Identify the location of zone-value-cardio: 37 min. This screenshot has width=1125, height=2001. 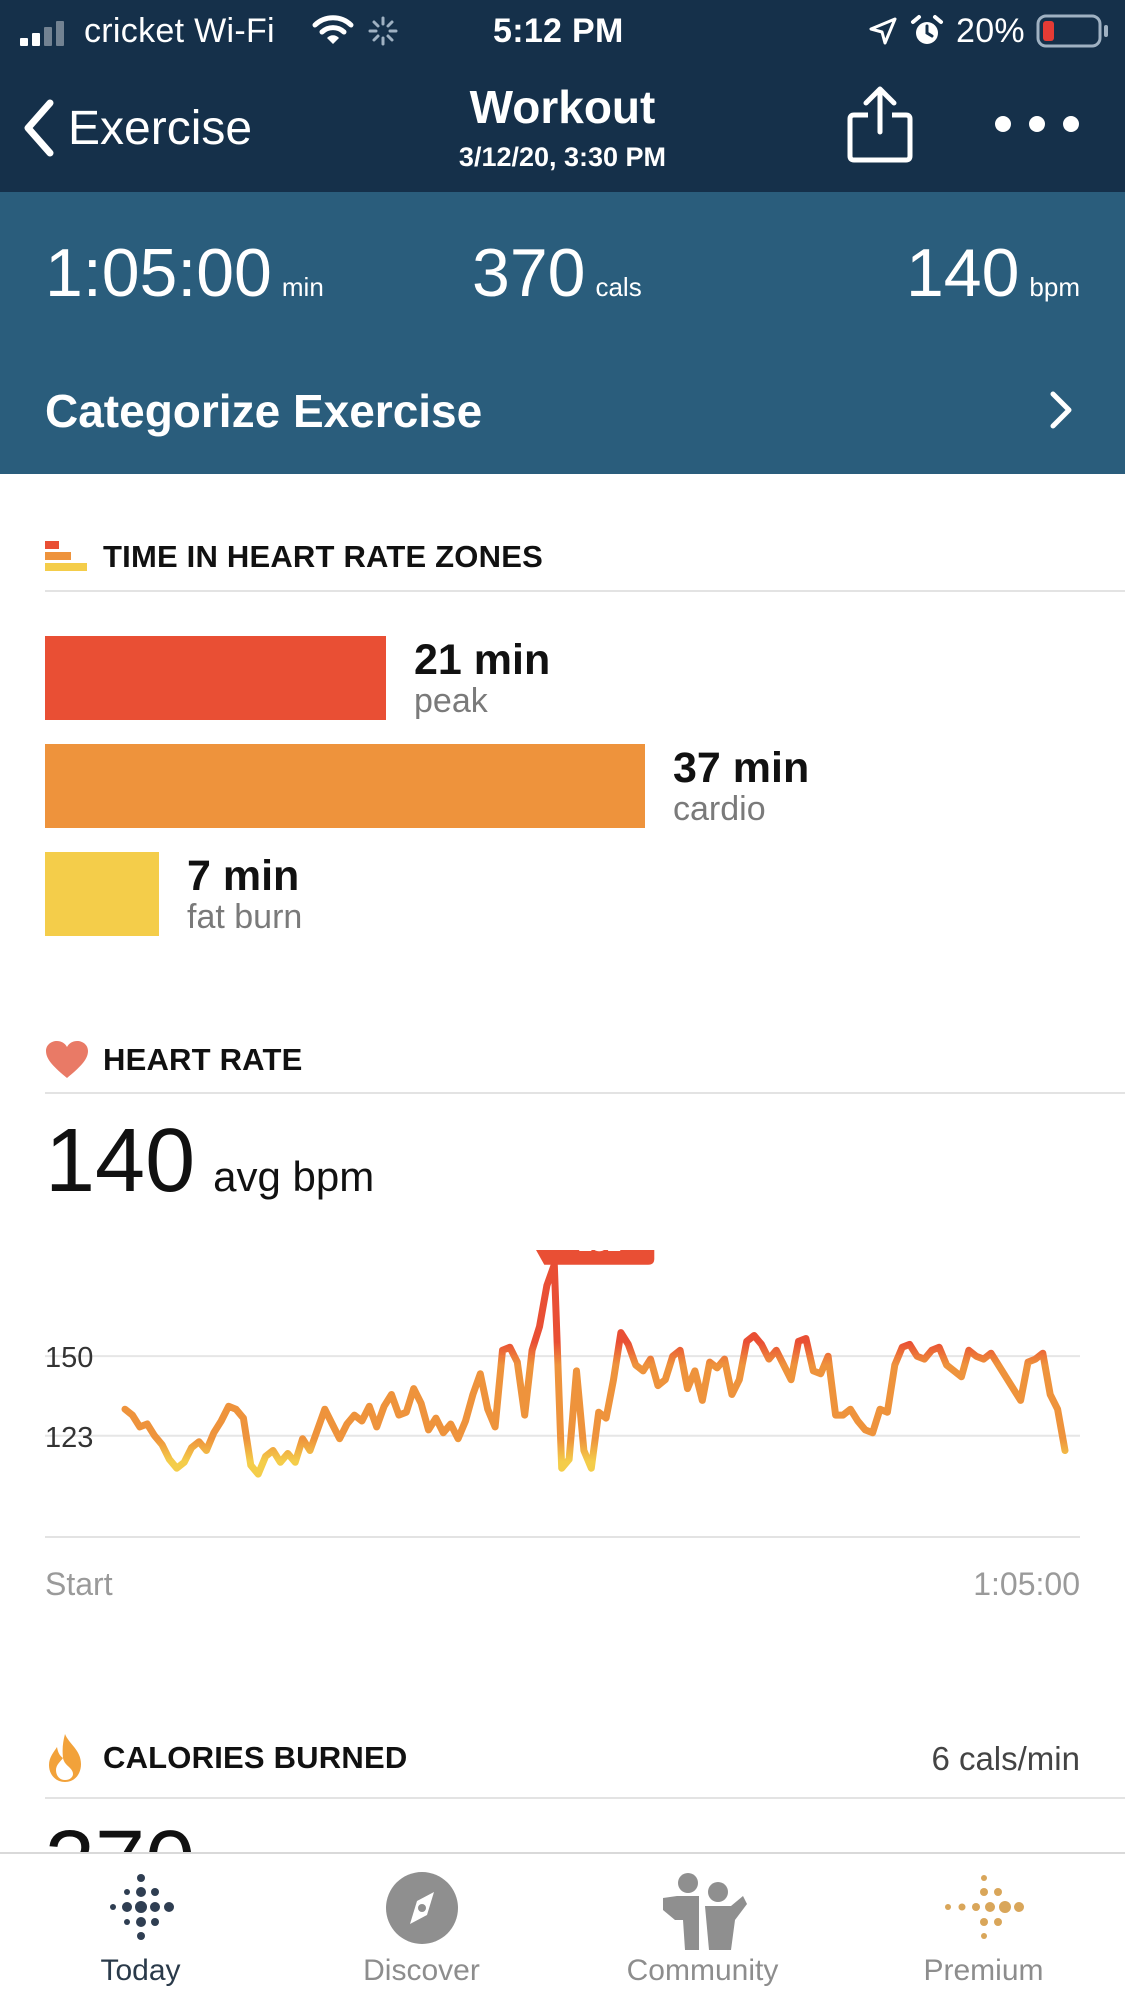
(741, 768).